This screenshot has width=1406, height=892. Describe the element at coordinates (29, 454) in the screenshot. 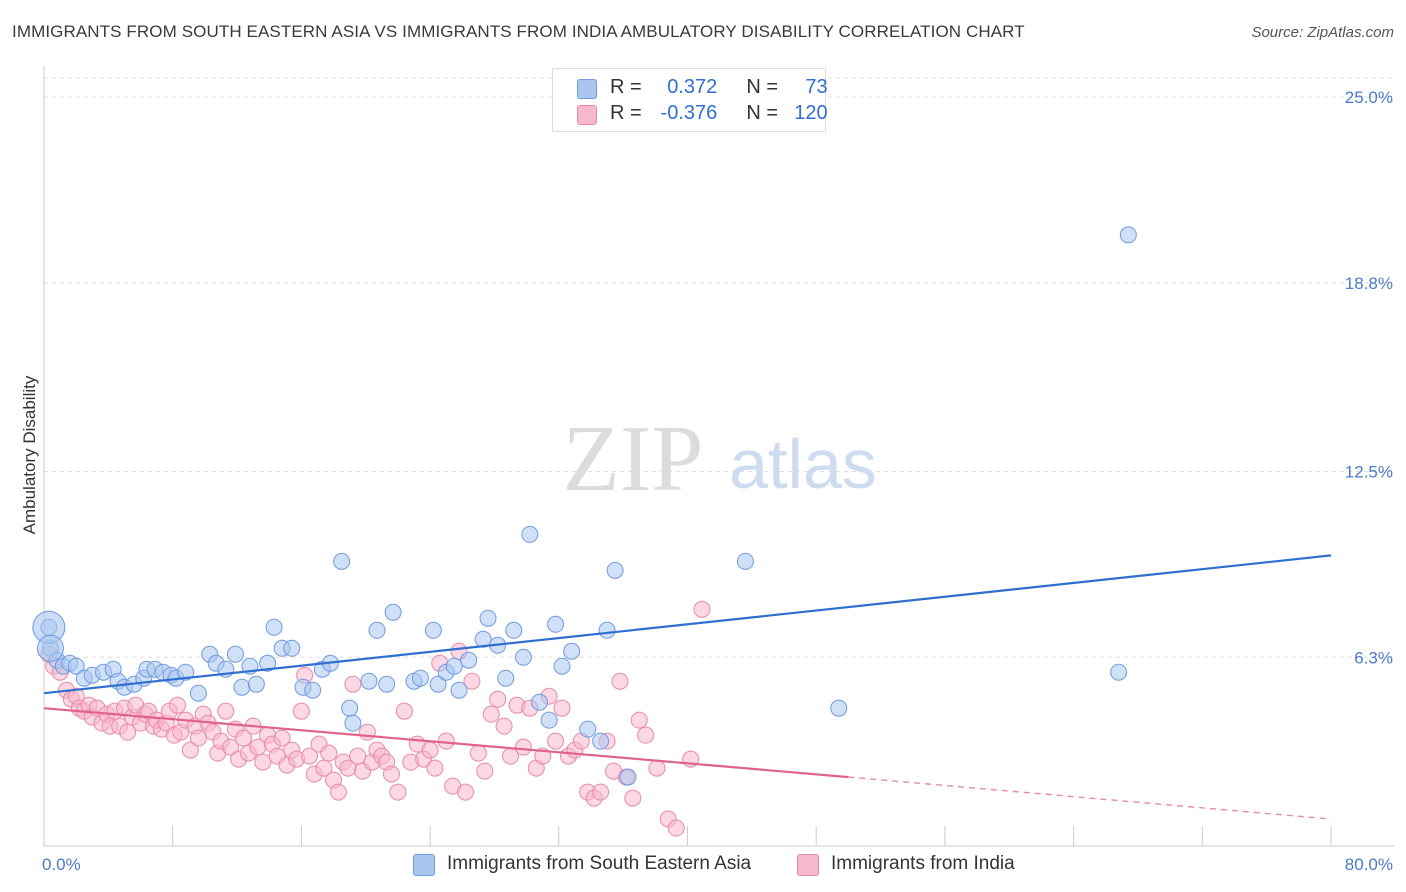

I see `y-axis-label: Ambulatory Disability` at that location.